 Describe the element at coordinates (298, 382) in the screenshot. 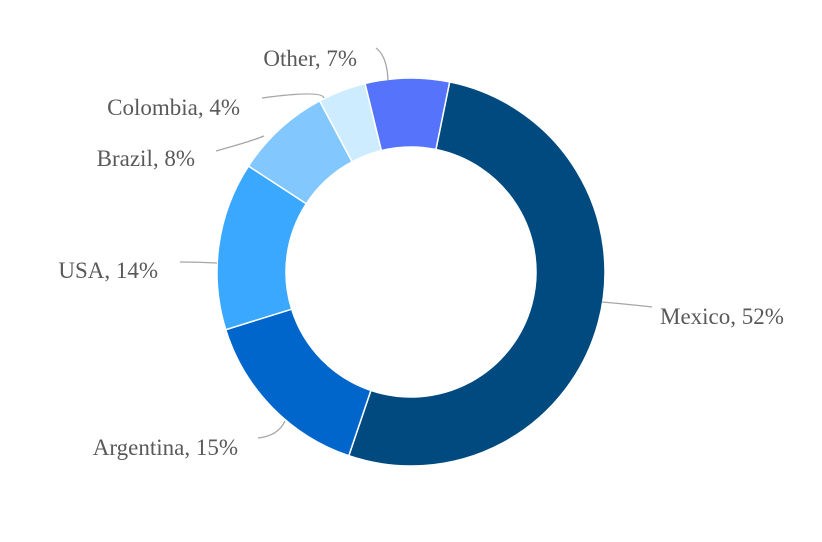

I see `slice-argentina` at that location.